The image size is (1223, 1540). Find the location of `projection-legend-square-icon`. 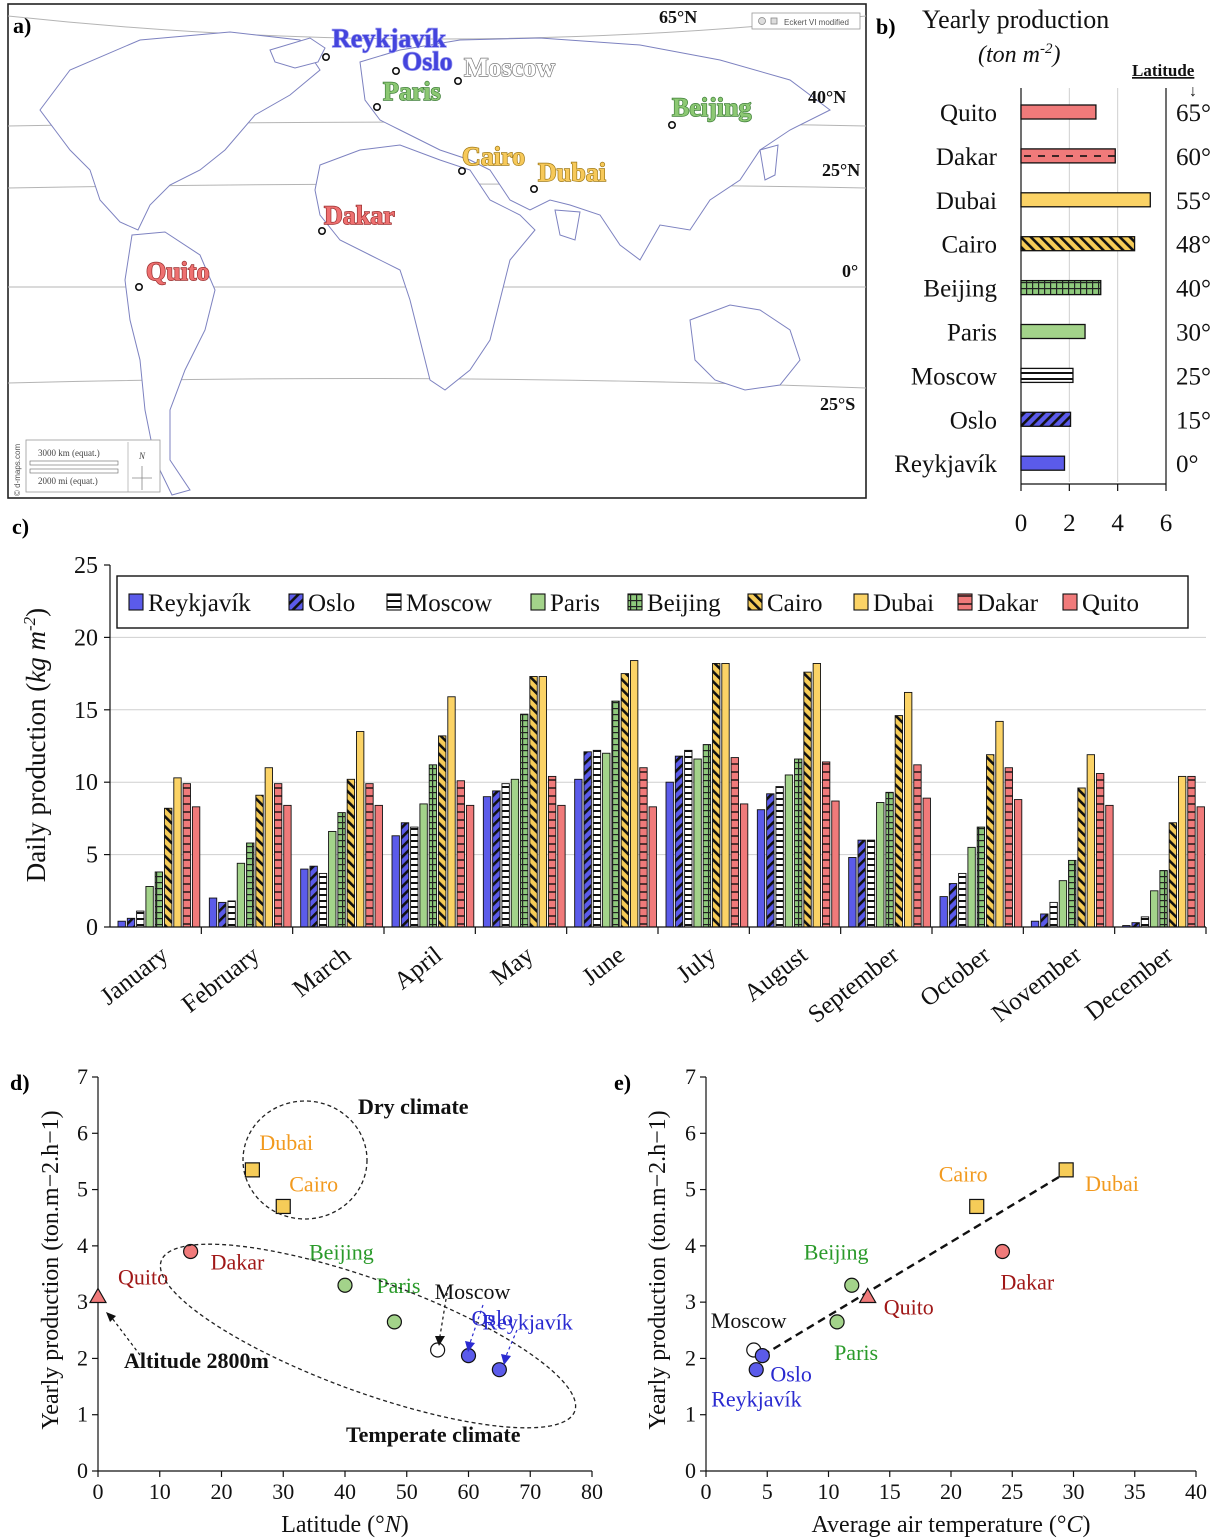

projection-legend-square-icon is located at coordinates (774, 21).